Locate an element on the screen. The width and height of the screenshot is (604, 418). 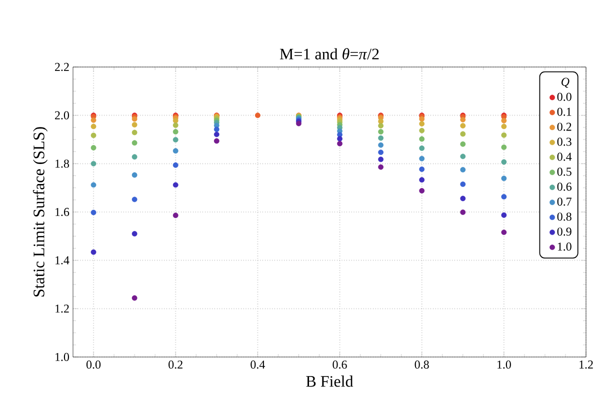
y-tick-label: 1.2 is located at coordinates (62, 308).